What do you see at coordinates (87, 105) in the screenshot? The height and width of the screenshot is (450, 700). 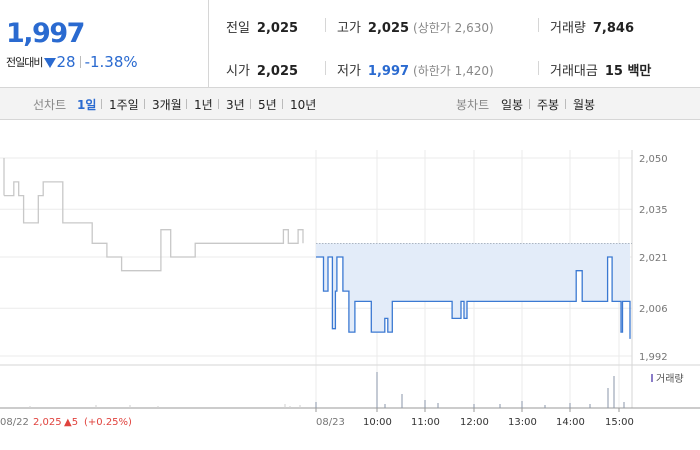 I see `period-1d: 1일` at bounding box center [87, 105].